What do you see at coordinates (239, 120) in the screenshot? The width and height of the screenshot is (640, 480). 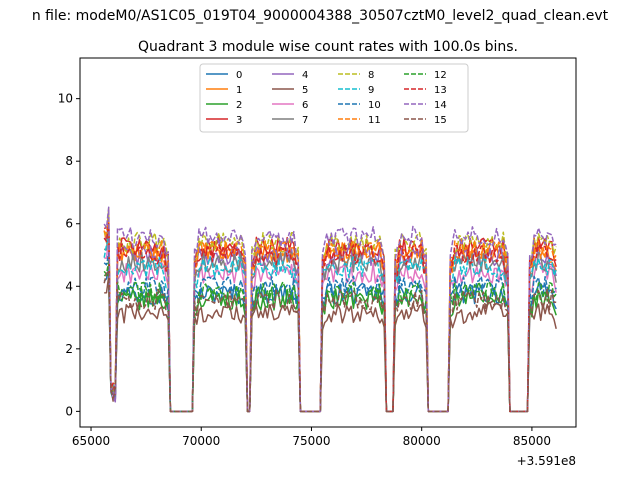 I see `legend-label: 3` at bounding box center [239, 120].